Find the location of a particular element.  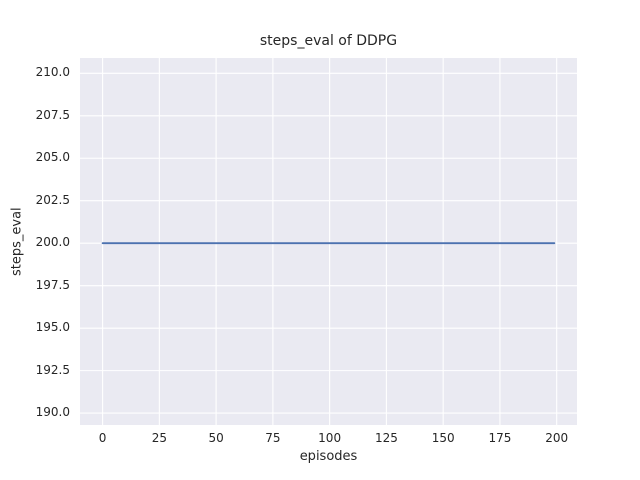

x-tick-label: 125 is located at coordinates (386, 438).